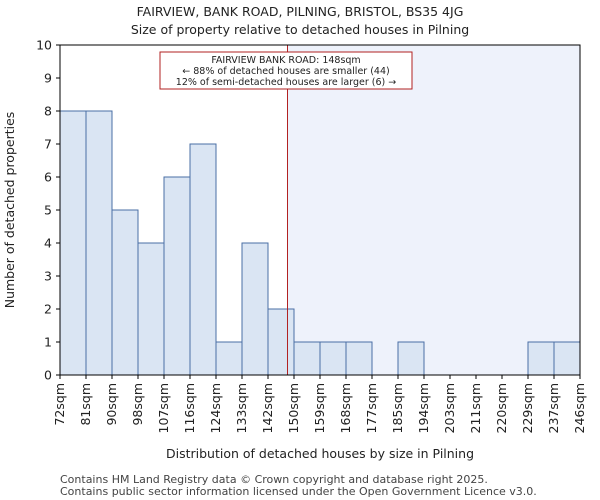 This screenshot has width=600, height=500. Describe the element at coordinates (215, 408) in the screenshot. I see `x-tick-label: 124sqm` at that location.